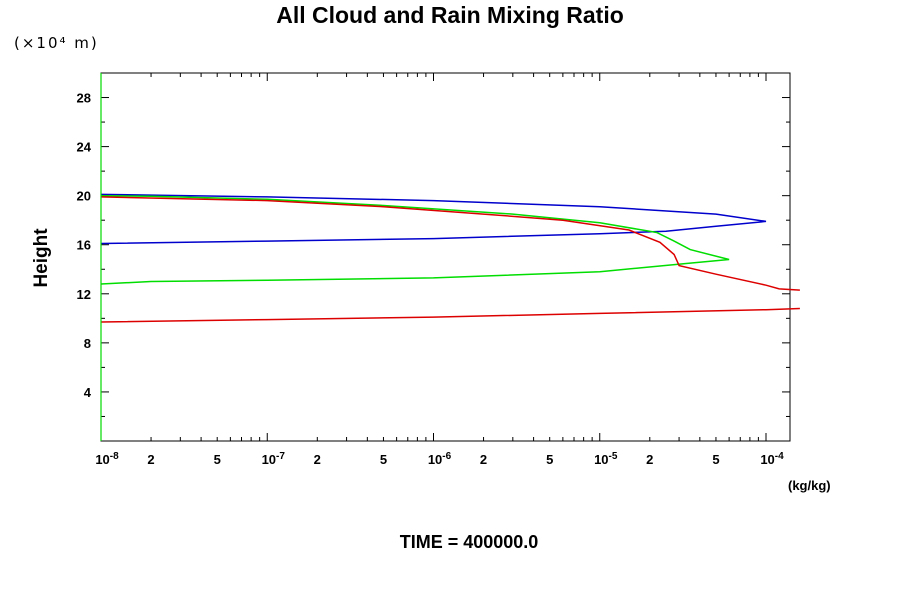 The height and width of the screenshot is (600, 900). I want to click on y-tick-label: 20, so click(84, 196).